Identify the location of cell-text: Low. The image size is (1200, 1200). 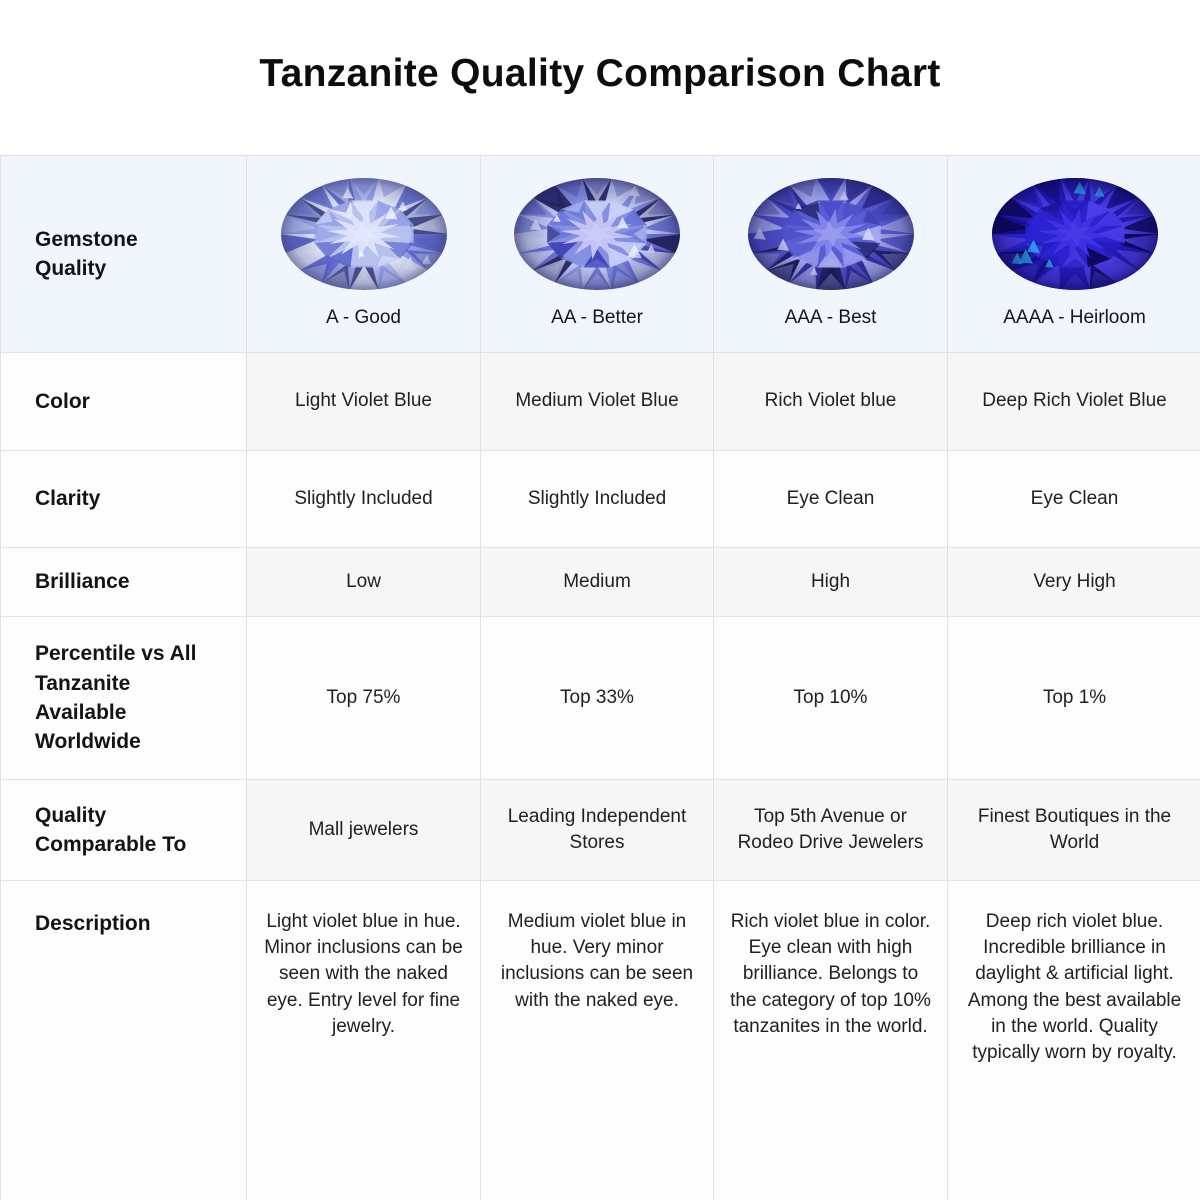
(363, 581).